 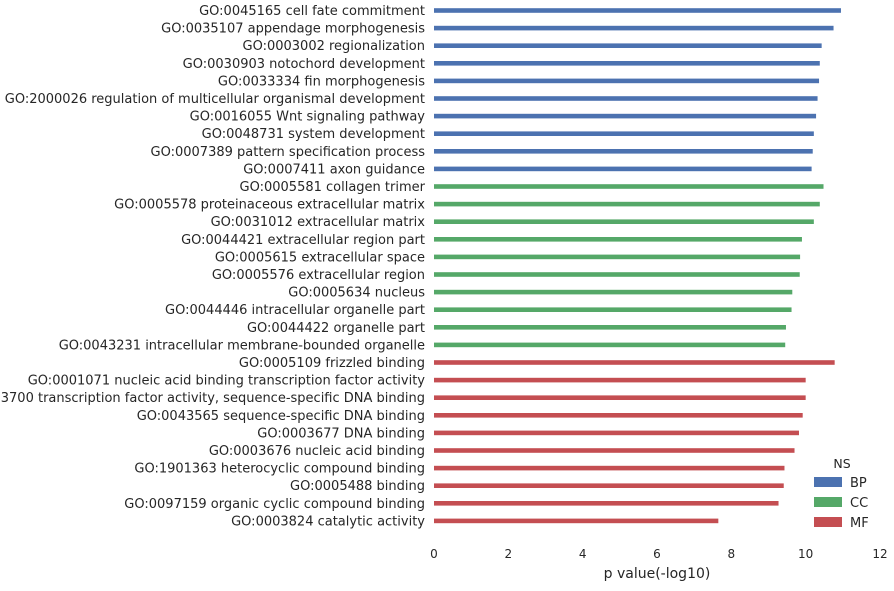 I want to click on category-label: GO:0007389 pattern specification process, so click(x=288, y=152).